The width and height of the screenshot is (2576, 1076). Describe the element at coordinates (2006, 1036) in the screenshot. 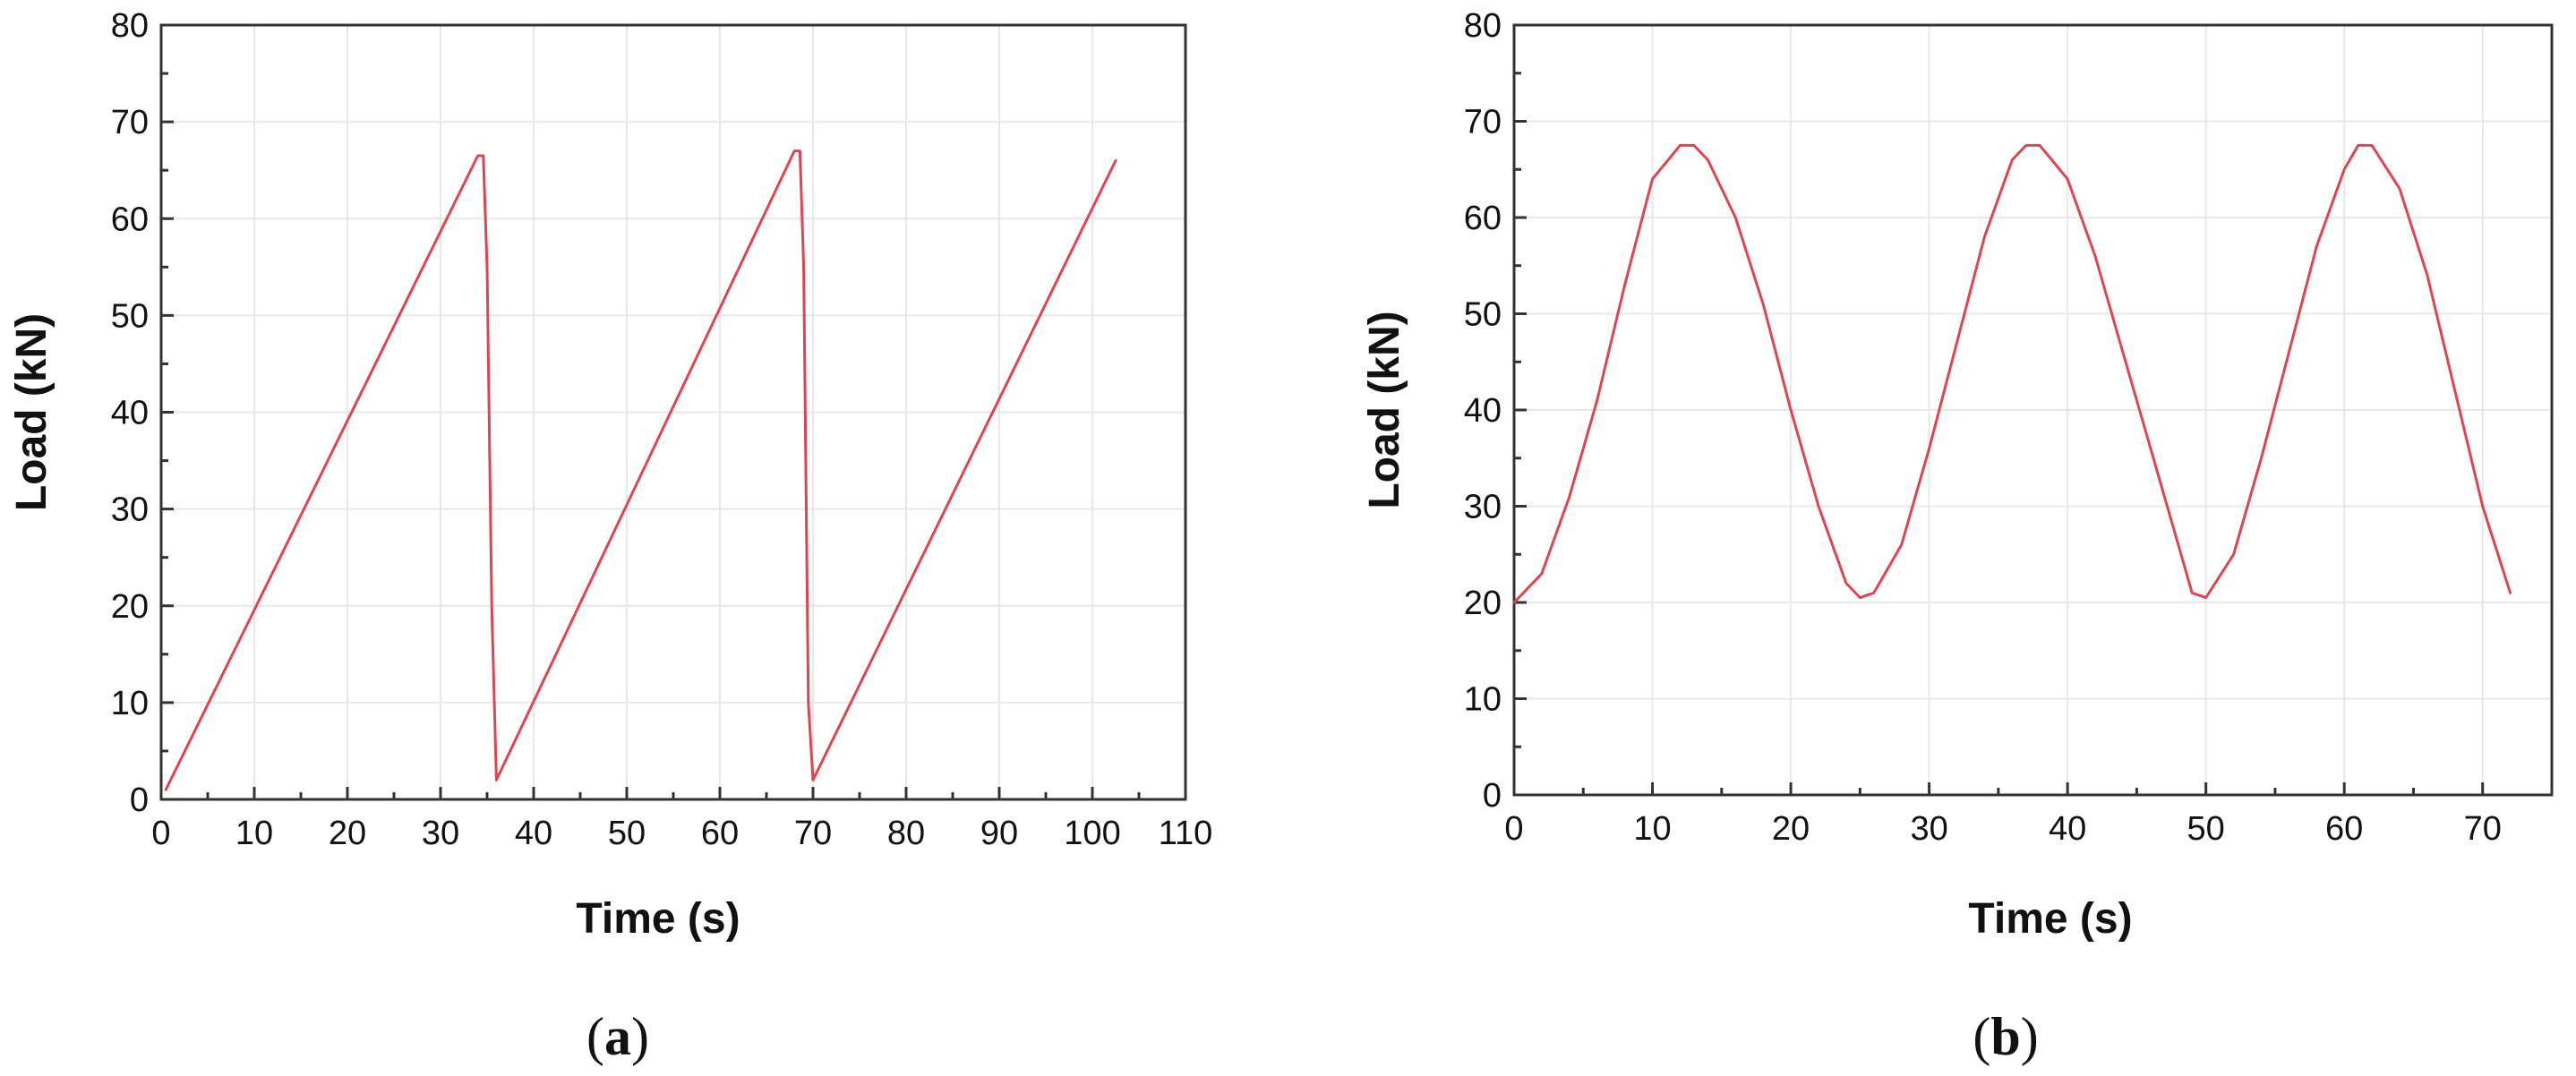

I see `panel-label: (b)` at that location.